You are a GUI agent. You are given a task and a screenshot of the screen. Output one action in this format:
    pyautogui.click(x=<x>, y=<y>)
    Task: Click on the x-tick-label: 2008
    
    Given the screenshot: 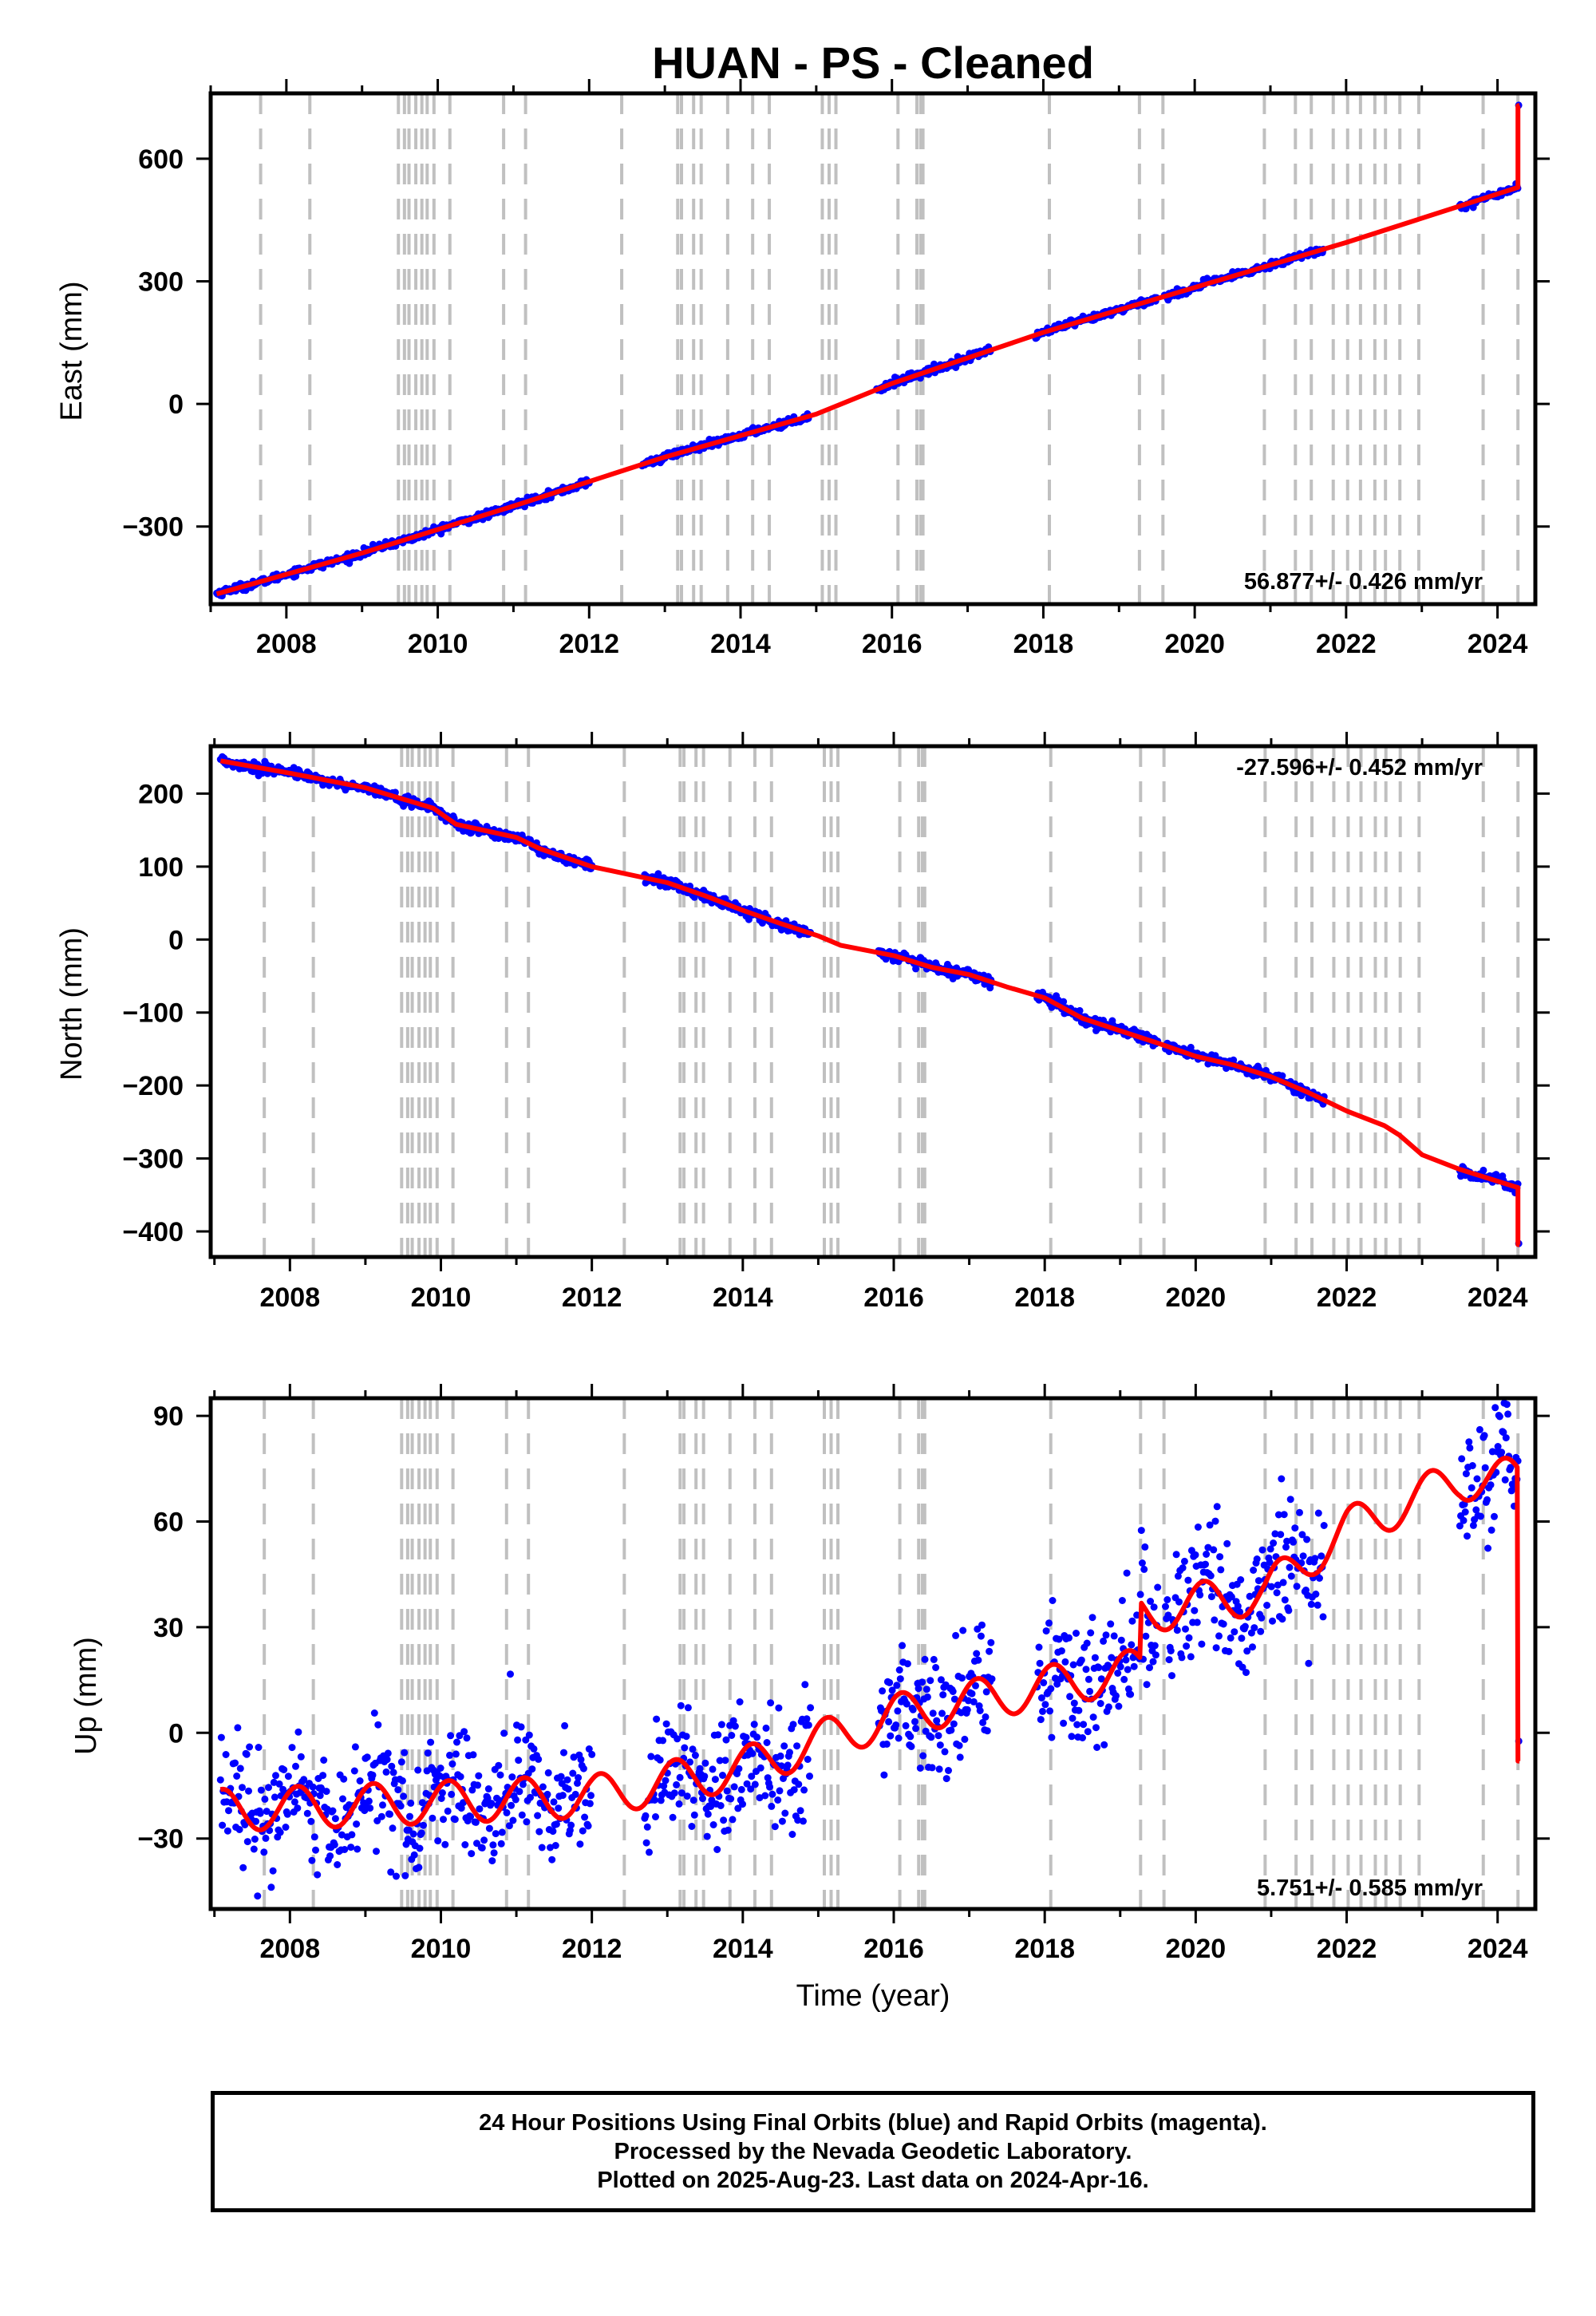 What is the action you would take?
    pyautogui.click(x=289, y=1949)
    